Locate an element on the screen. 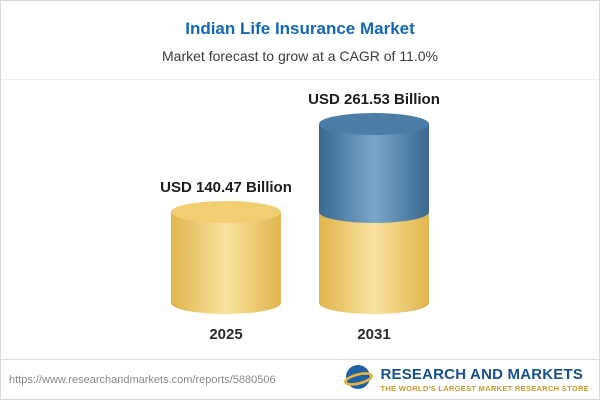 This screenshot has width=600, height=400. cyl-2025-body is located at coordinates (226, 262).